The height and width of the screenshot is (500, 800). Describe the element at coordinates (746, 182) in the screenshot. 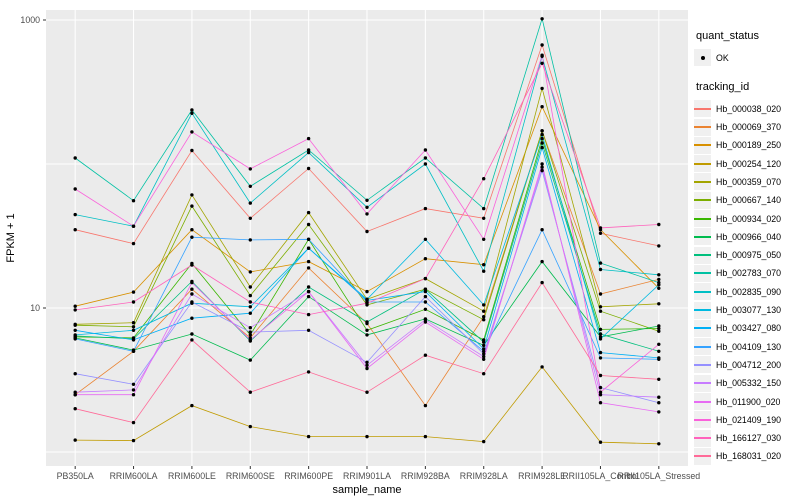

I see `legend-item-Hb_000359_070: Hb_000359_070` at that location.